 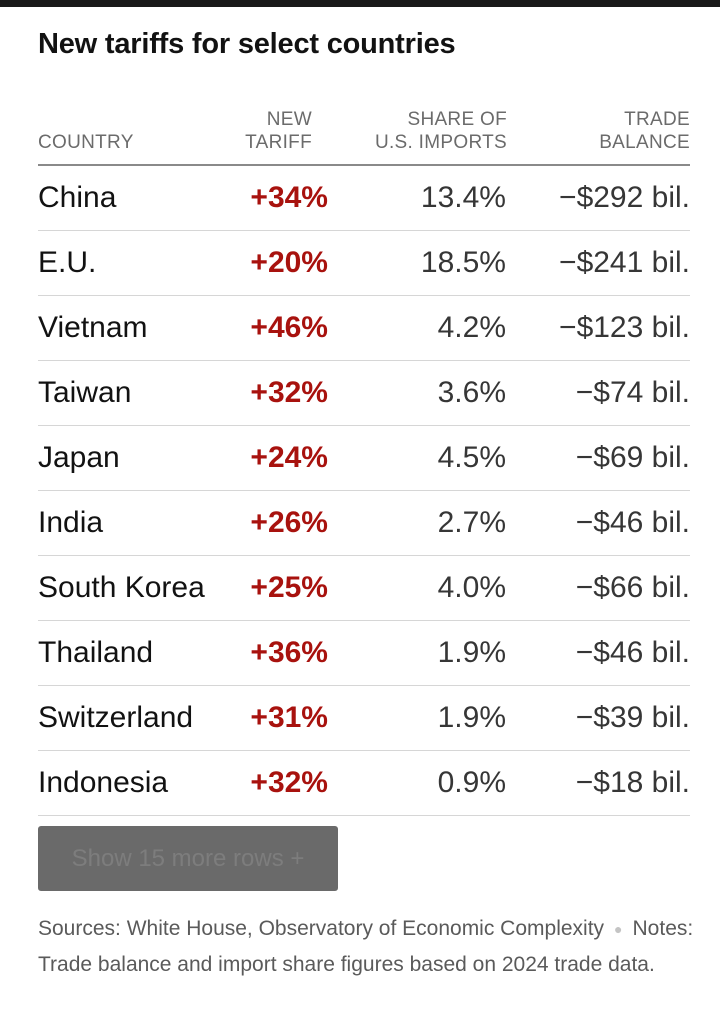 I want to click on country-cell: South Korea, so click(x=121, y=587).